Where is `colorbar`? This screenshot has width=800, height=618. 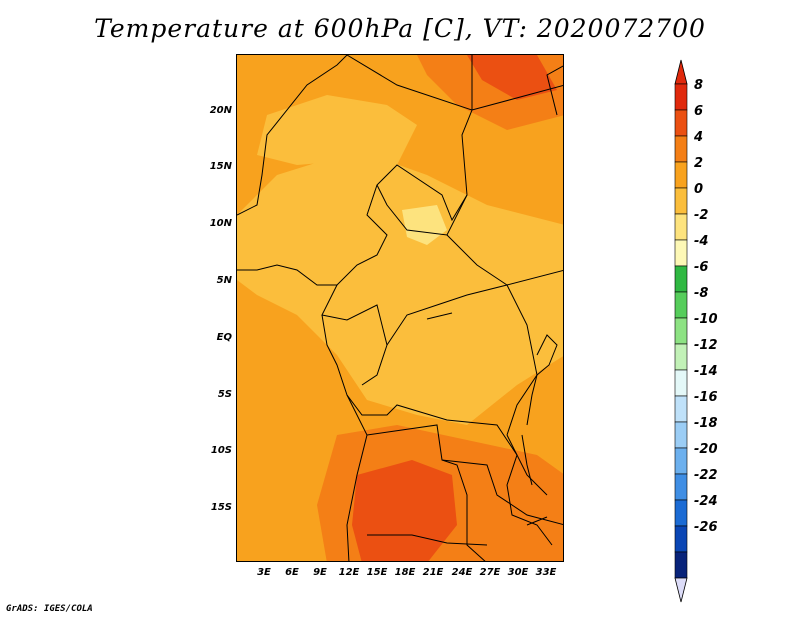
colorbar is located at coordinates (681, 331).